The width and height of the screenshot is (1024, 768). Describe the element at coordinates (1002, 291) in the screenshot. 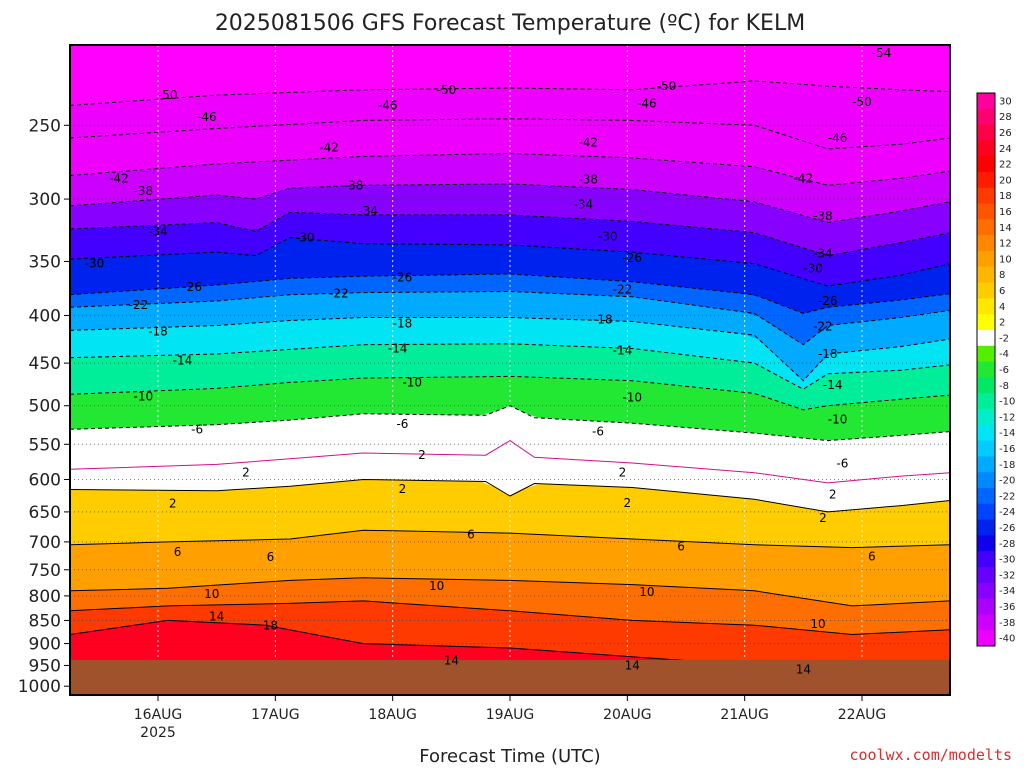

I see `colorbar-label: 6` at that location.